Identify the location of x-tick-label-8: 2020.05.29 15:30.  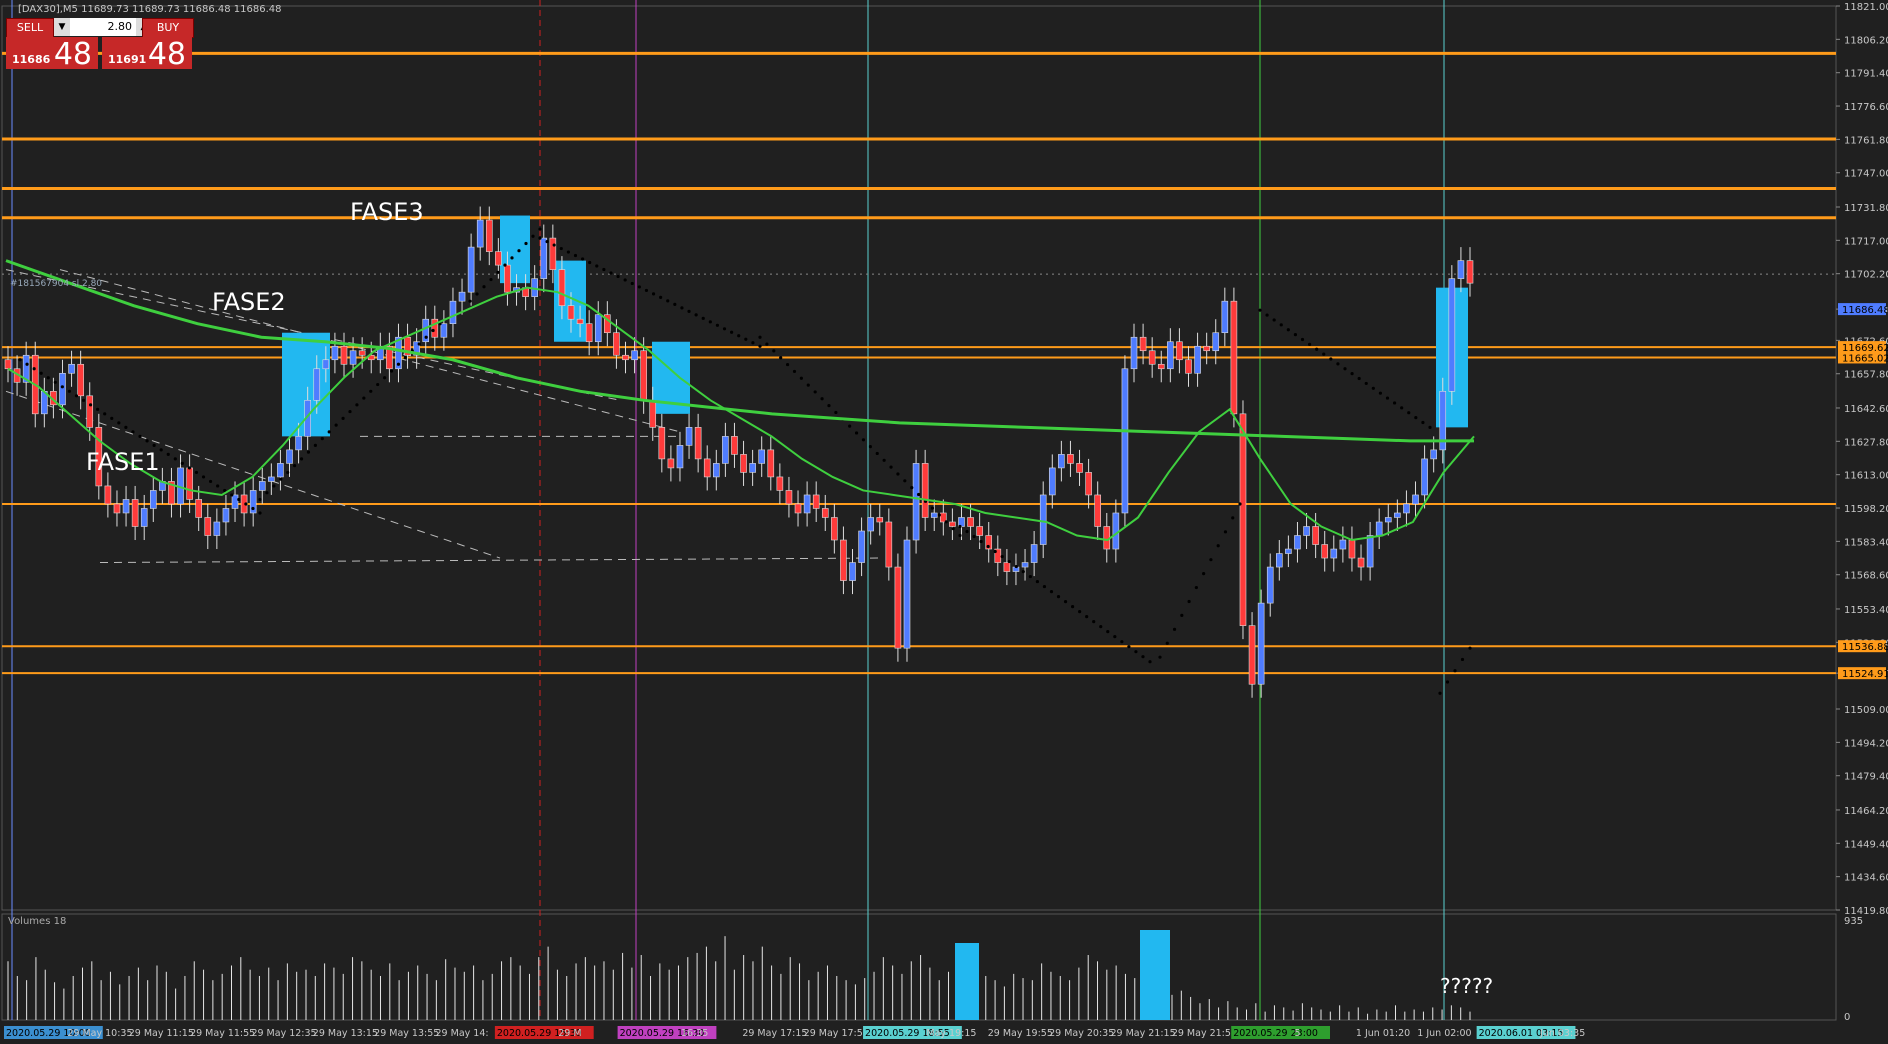
(539, 1033).